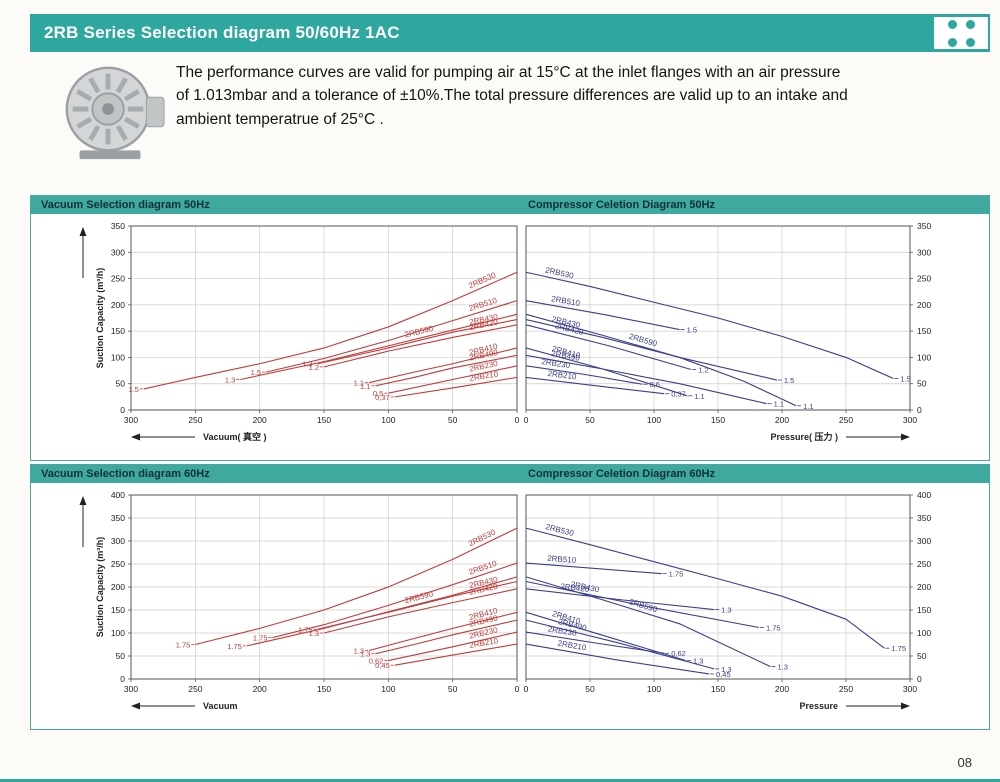 The image size is (1000, 782). I want to click on svg-text: Pressure, so click(818, 706).